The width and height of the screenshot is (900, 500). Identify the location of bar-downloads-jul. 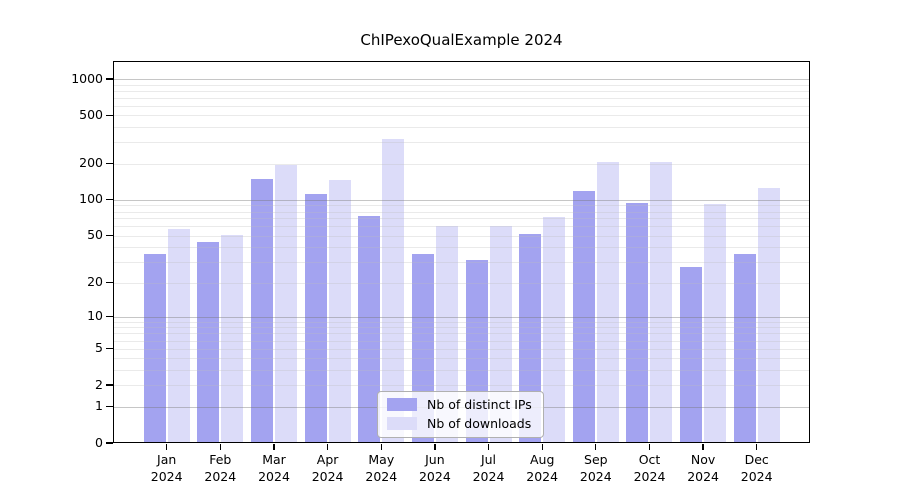
(500, 334).